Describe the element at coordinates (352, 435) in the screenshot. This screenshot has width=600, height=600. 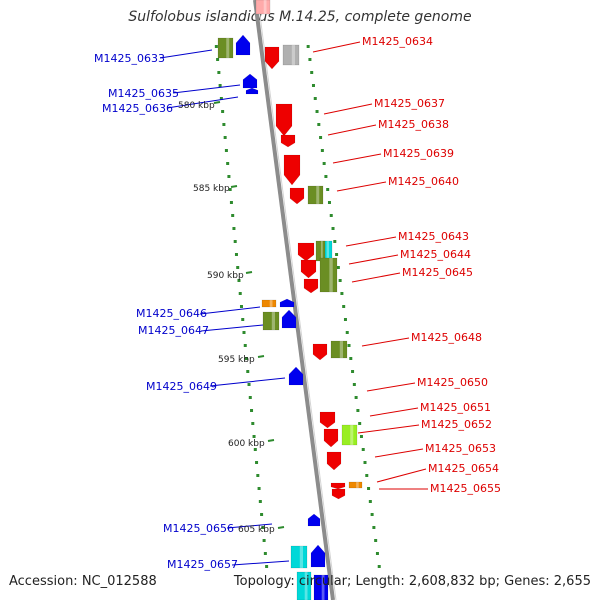
I see `gene-lime-0652-shine` at that location.